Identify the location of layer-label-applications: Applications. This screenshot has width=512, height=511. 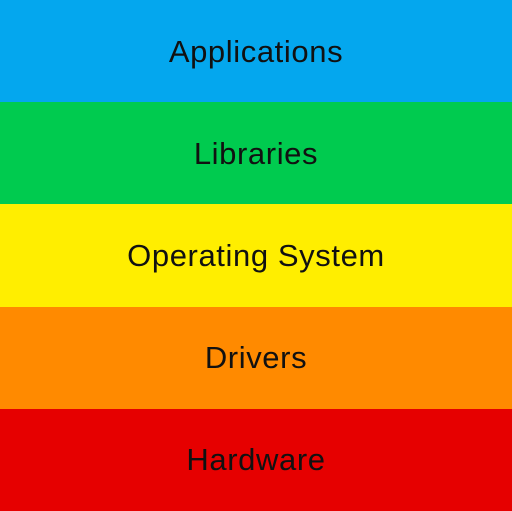
(256, 51).